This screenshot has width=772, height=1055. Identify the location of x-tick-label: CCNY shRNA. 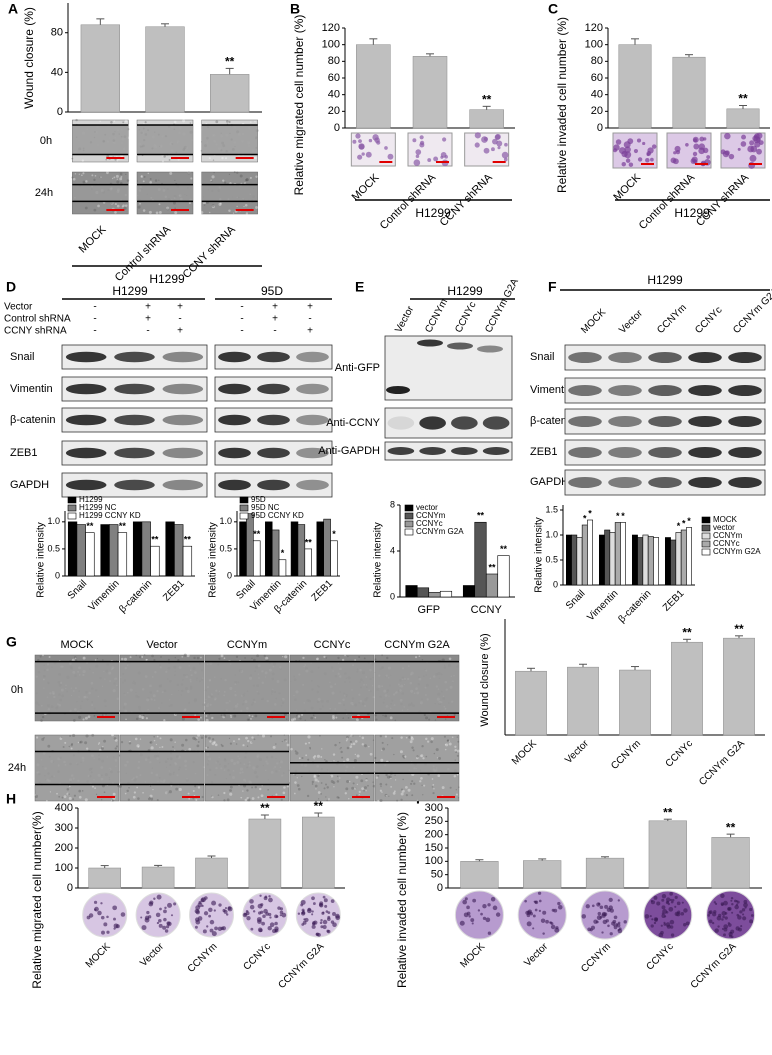
(210, 252).